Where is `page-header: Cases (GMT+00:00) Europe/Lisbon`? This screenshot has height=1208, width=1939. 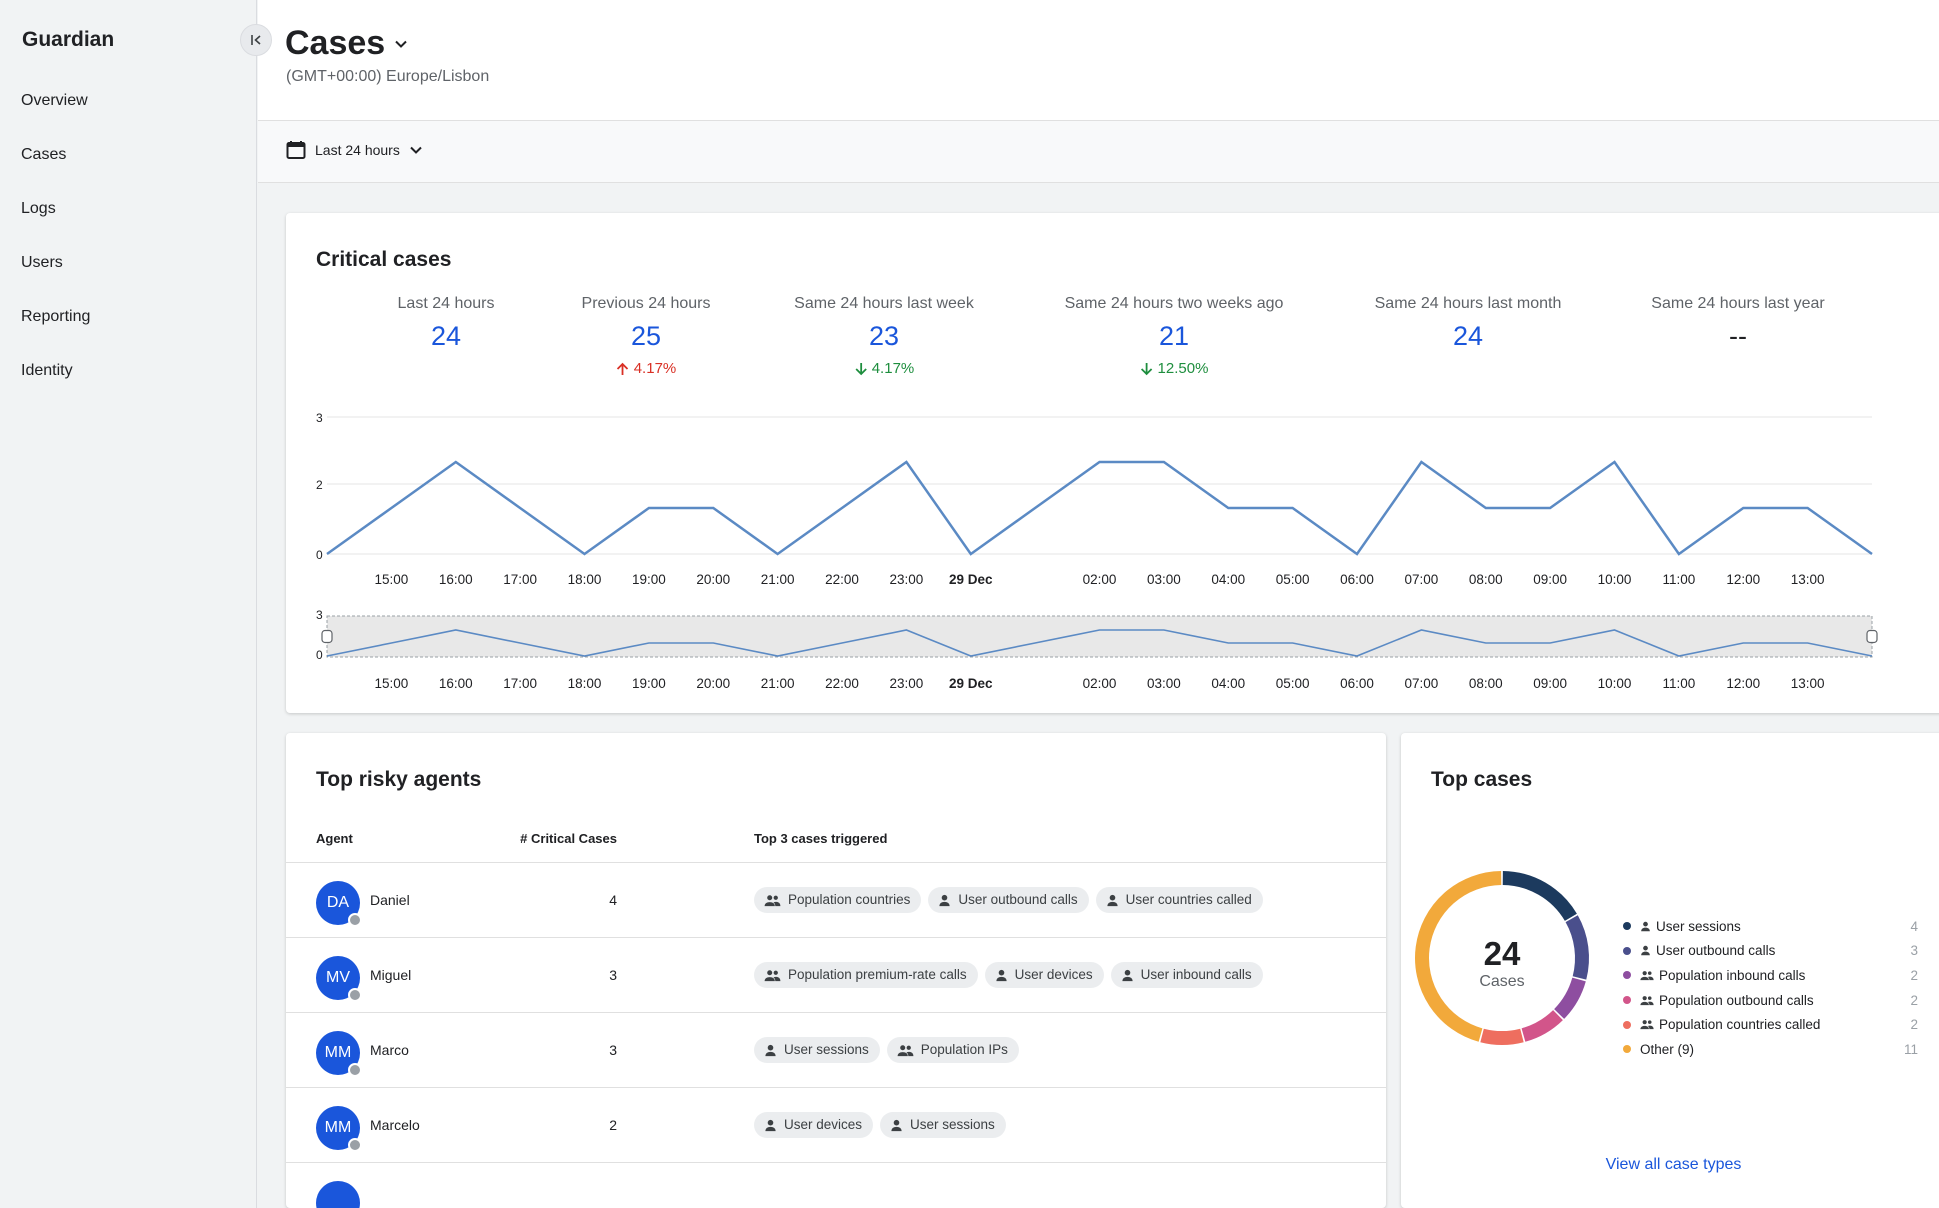
page-header: Cases (GMT+00:00) Europe/Lisbon is located at coordinates (1098, 60).